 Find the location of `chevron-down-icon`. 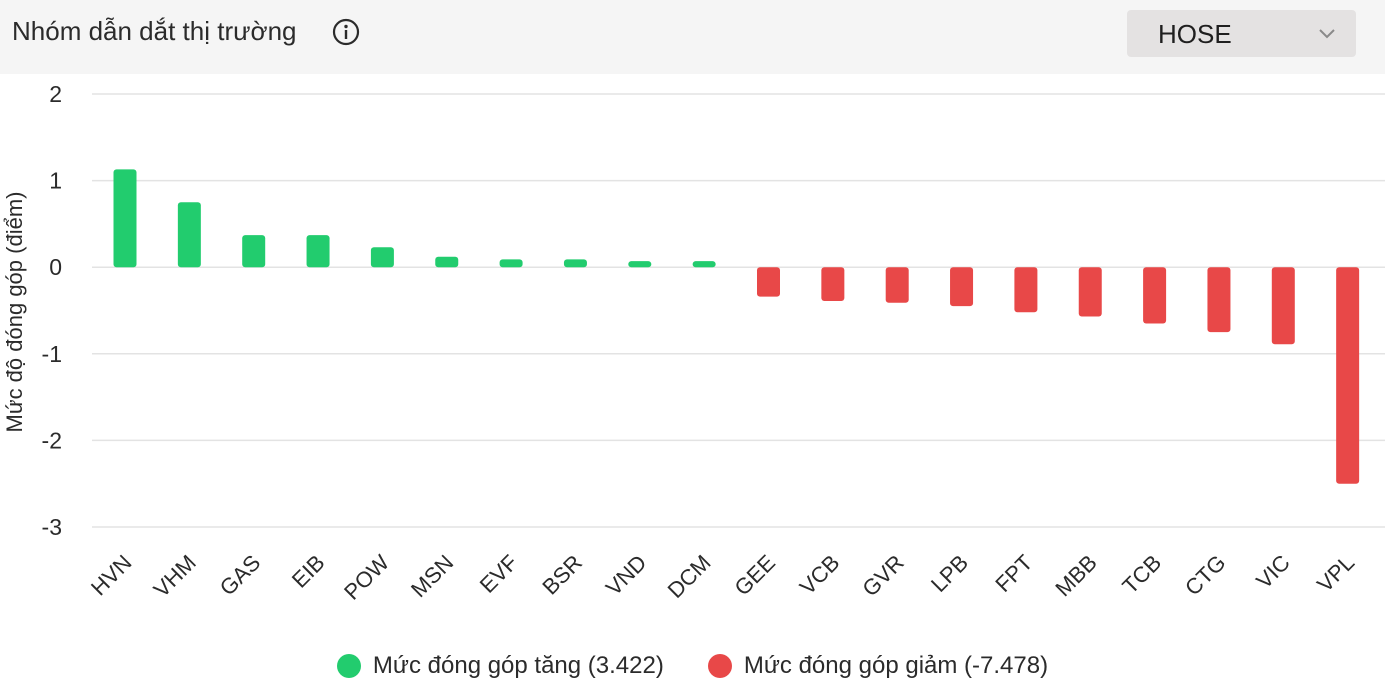

chevron-down-icon is located at coordinates (1327, 34).